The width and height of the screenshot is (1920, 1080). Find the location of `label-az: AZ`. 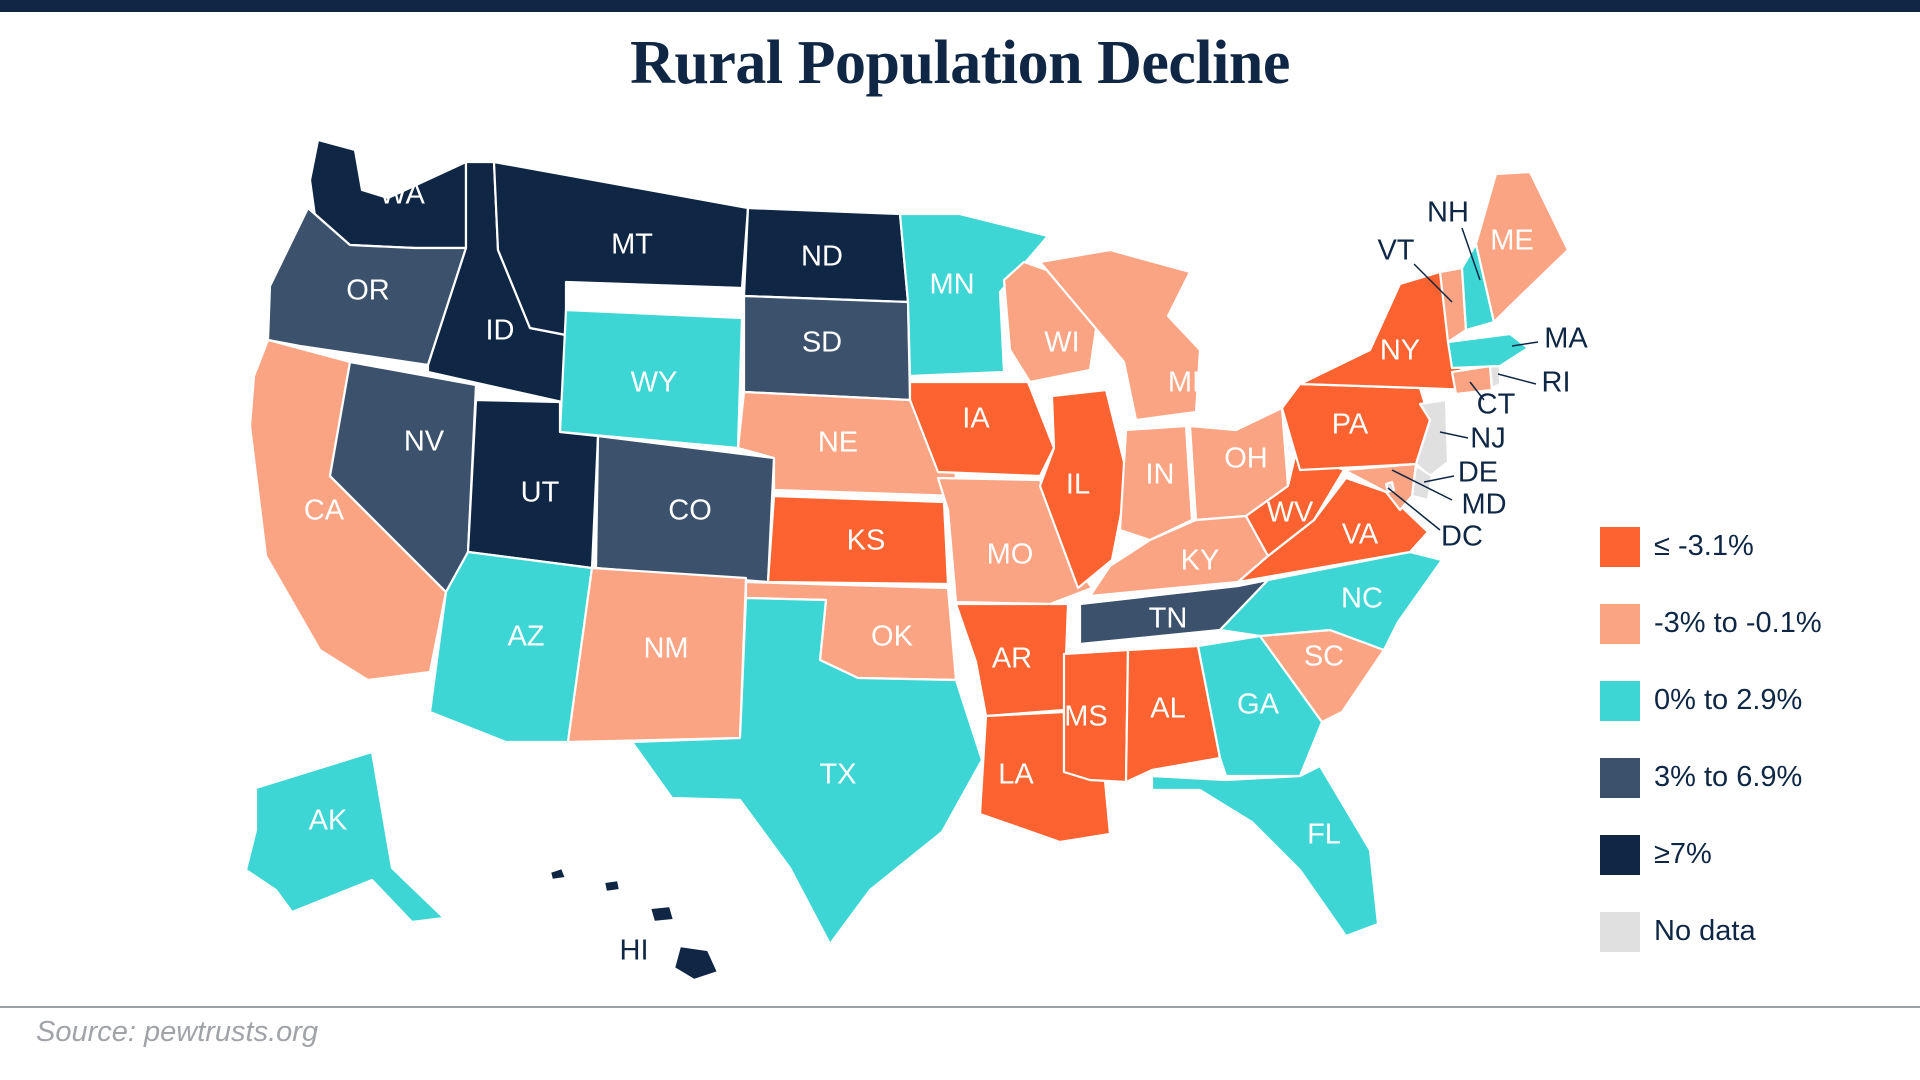

label-az: AZ is located at coordinates (525, 637).